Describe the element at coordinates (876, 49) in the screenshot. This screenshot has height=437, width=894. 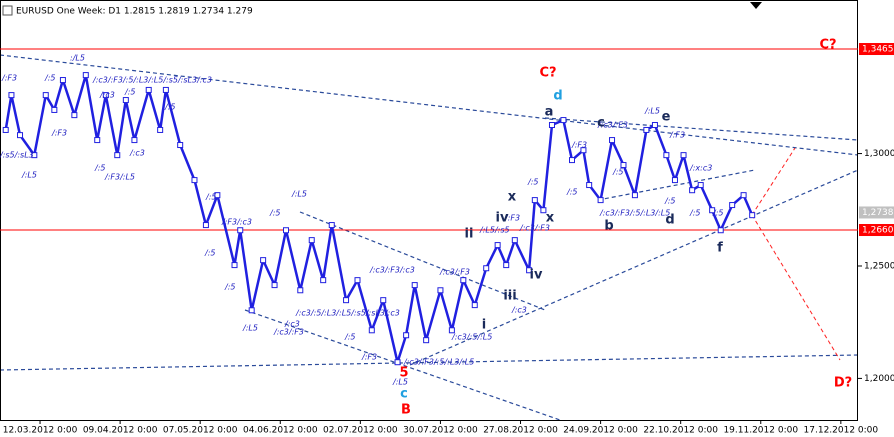
I see `price-label-box` at that location.